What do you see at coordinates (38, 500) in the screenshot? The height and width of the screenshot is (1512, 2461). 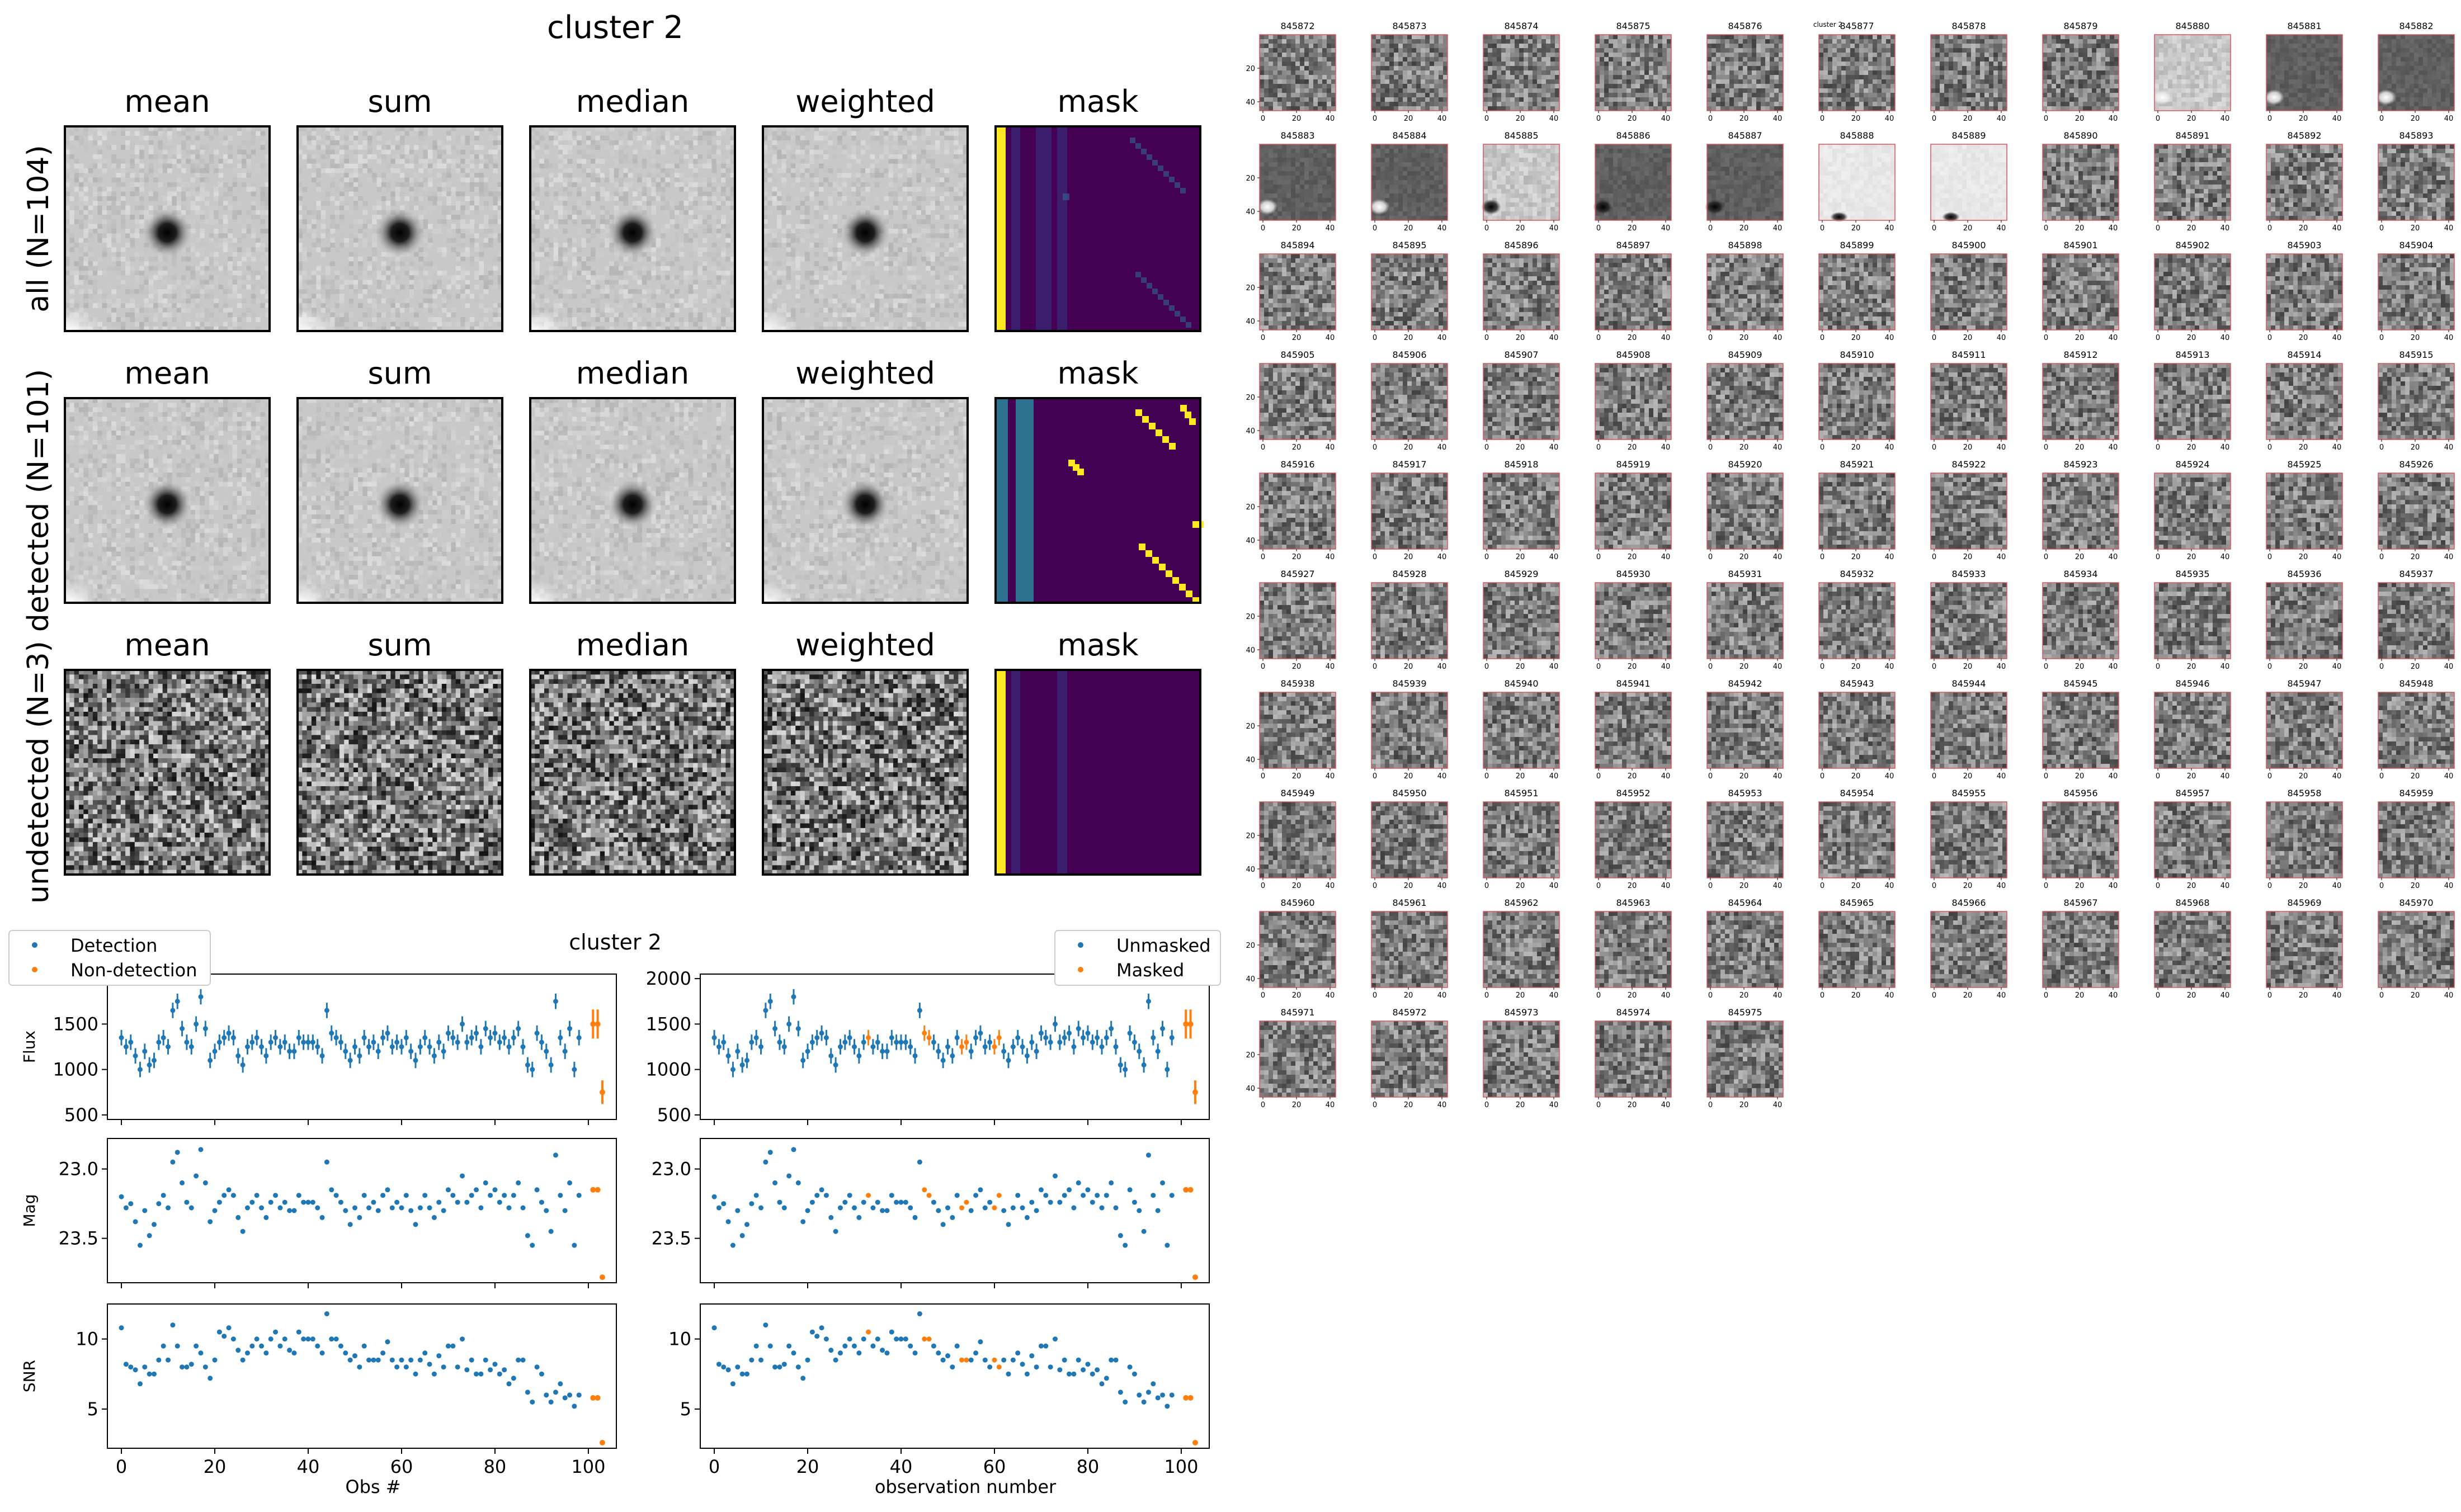 I see `row-label: detected (N=101)` at bounding box center [38, 500].